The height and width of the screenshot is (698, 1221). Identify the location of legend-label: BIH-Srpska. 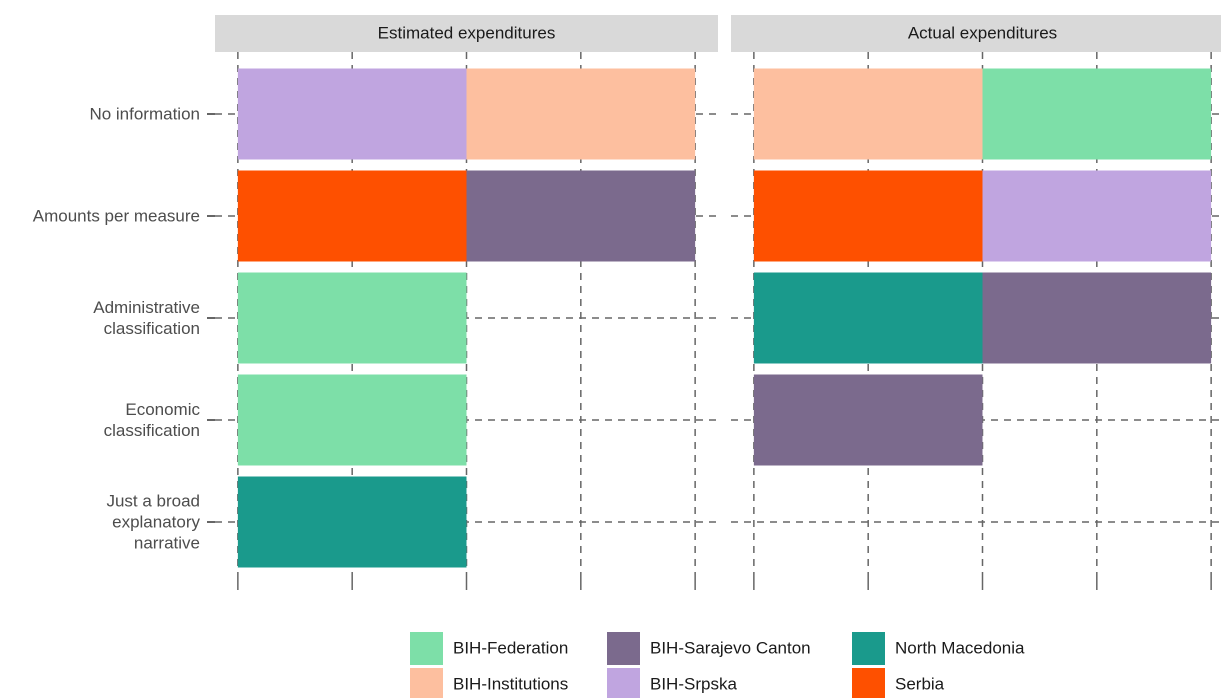
(693, 683).